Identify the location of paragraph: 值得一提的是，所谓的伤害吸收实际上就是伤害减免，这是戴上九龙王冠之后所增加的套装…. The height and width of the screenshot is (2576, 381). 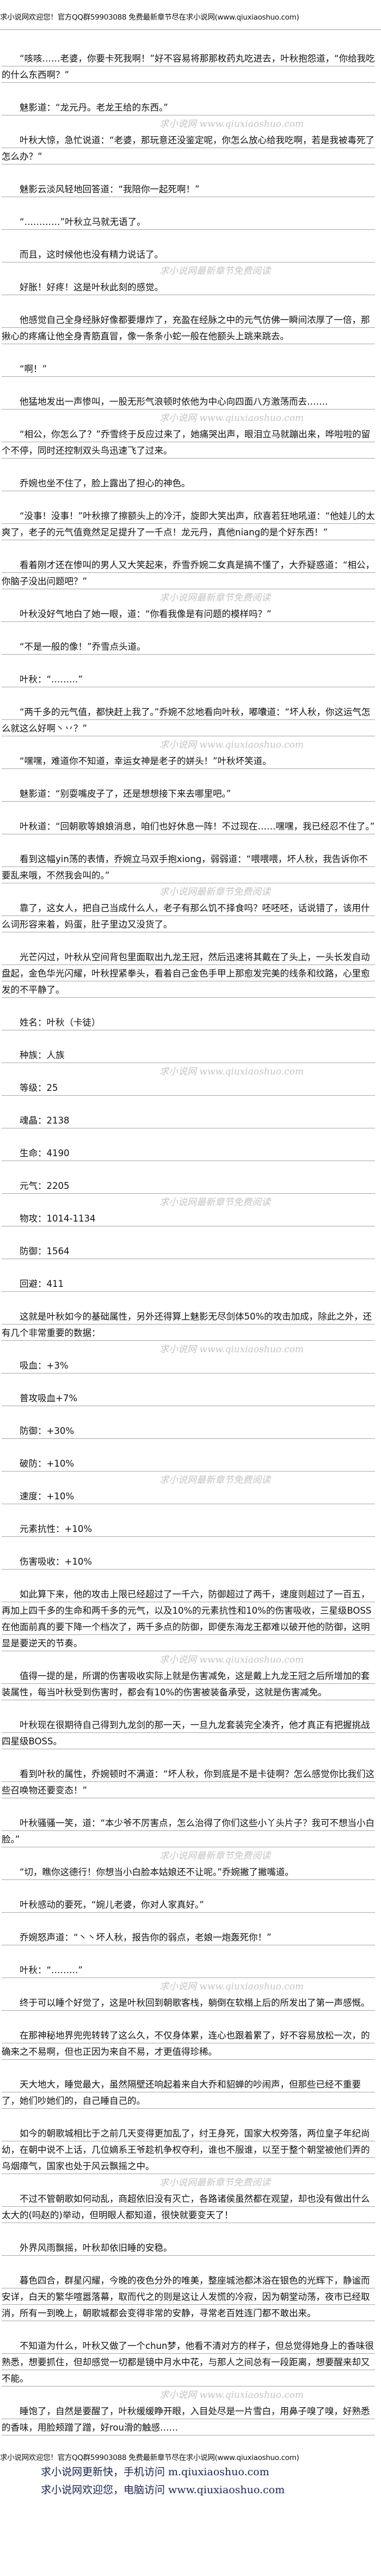
(188, 1684).